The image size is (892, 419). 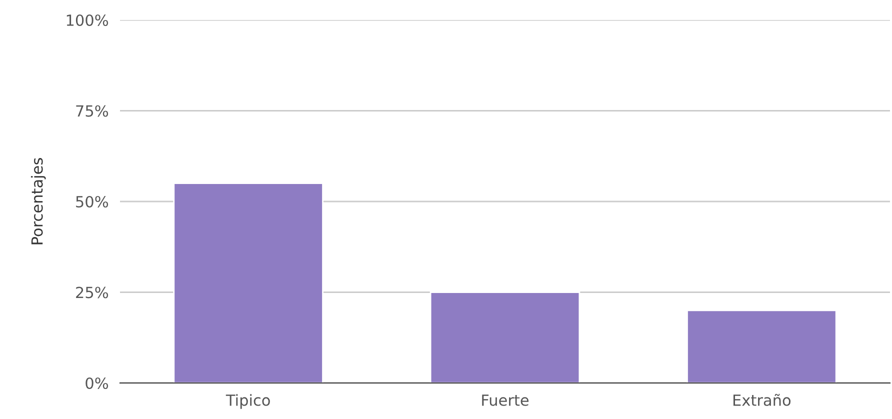 What do you see at coordinates (38, 201) in the screenshot?
I see `y-axis-title: Porcentajes` at bounding box center [38, 201].